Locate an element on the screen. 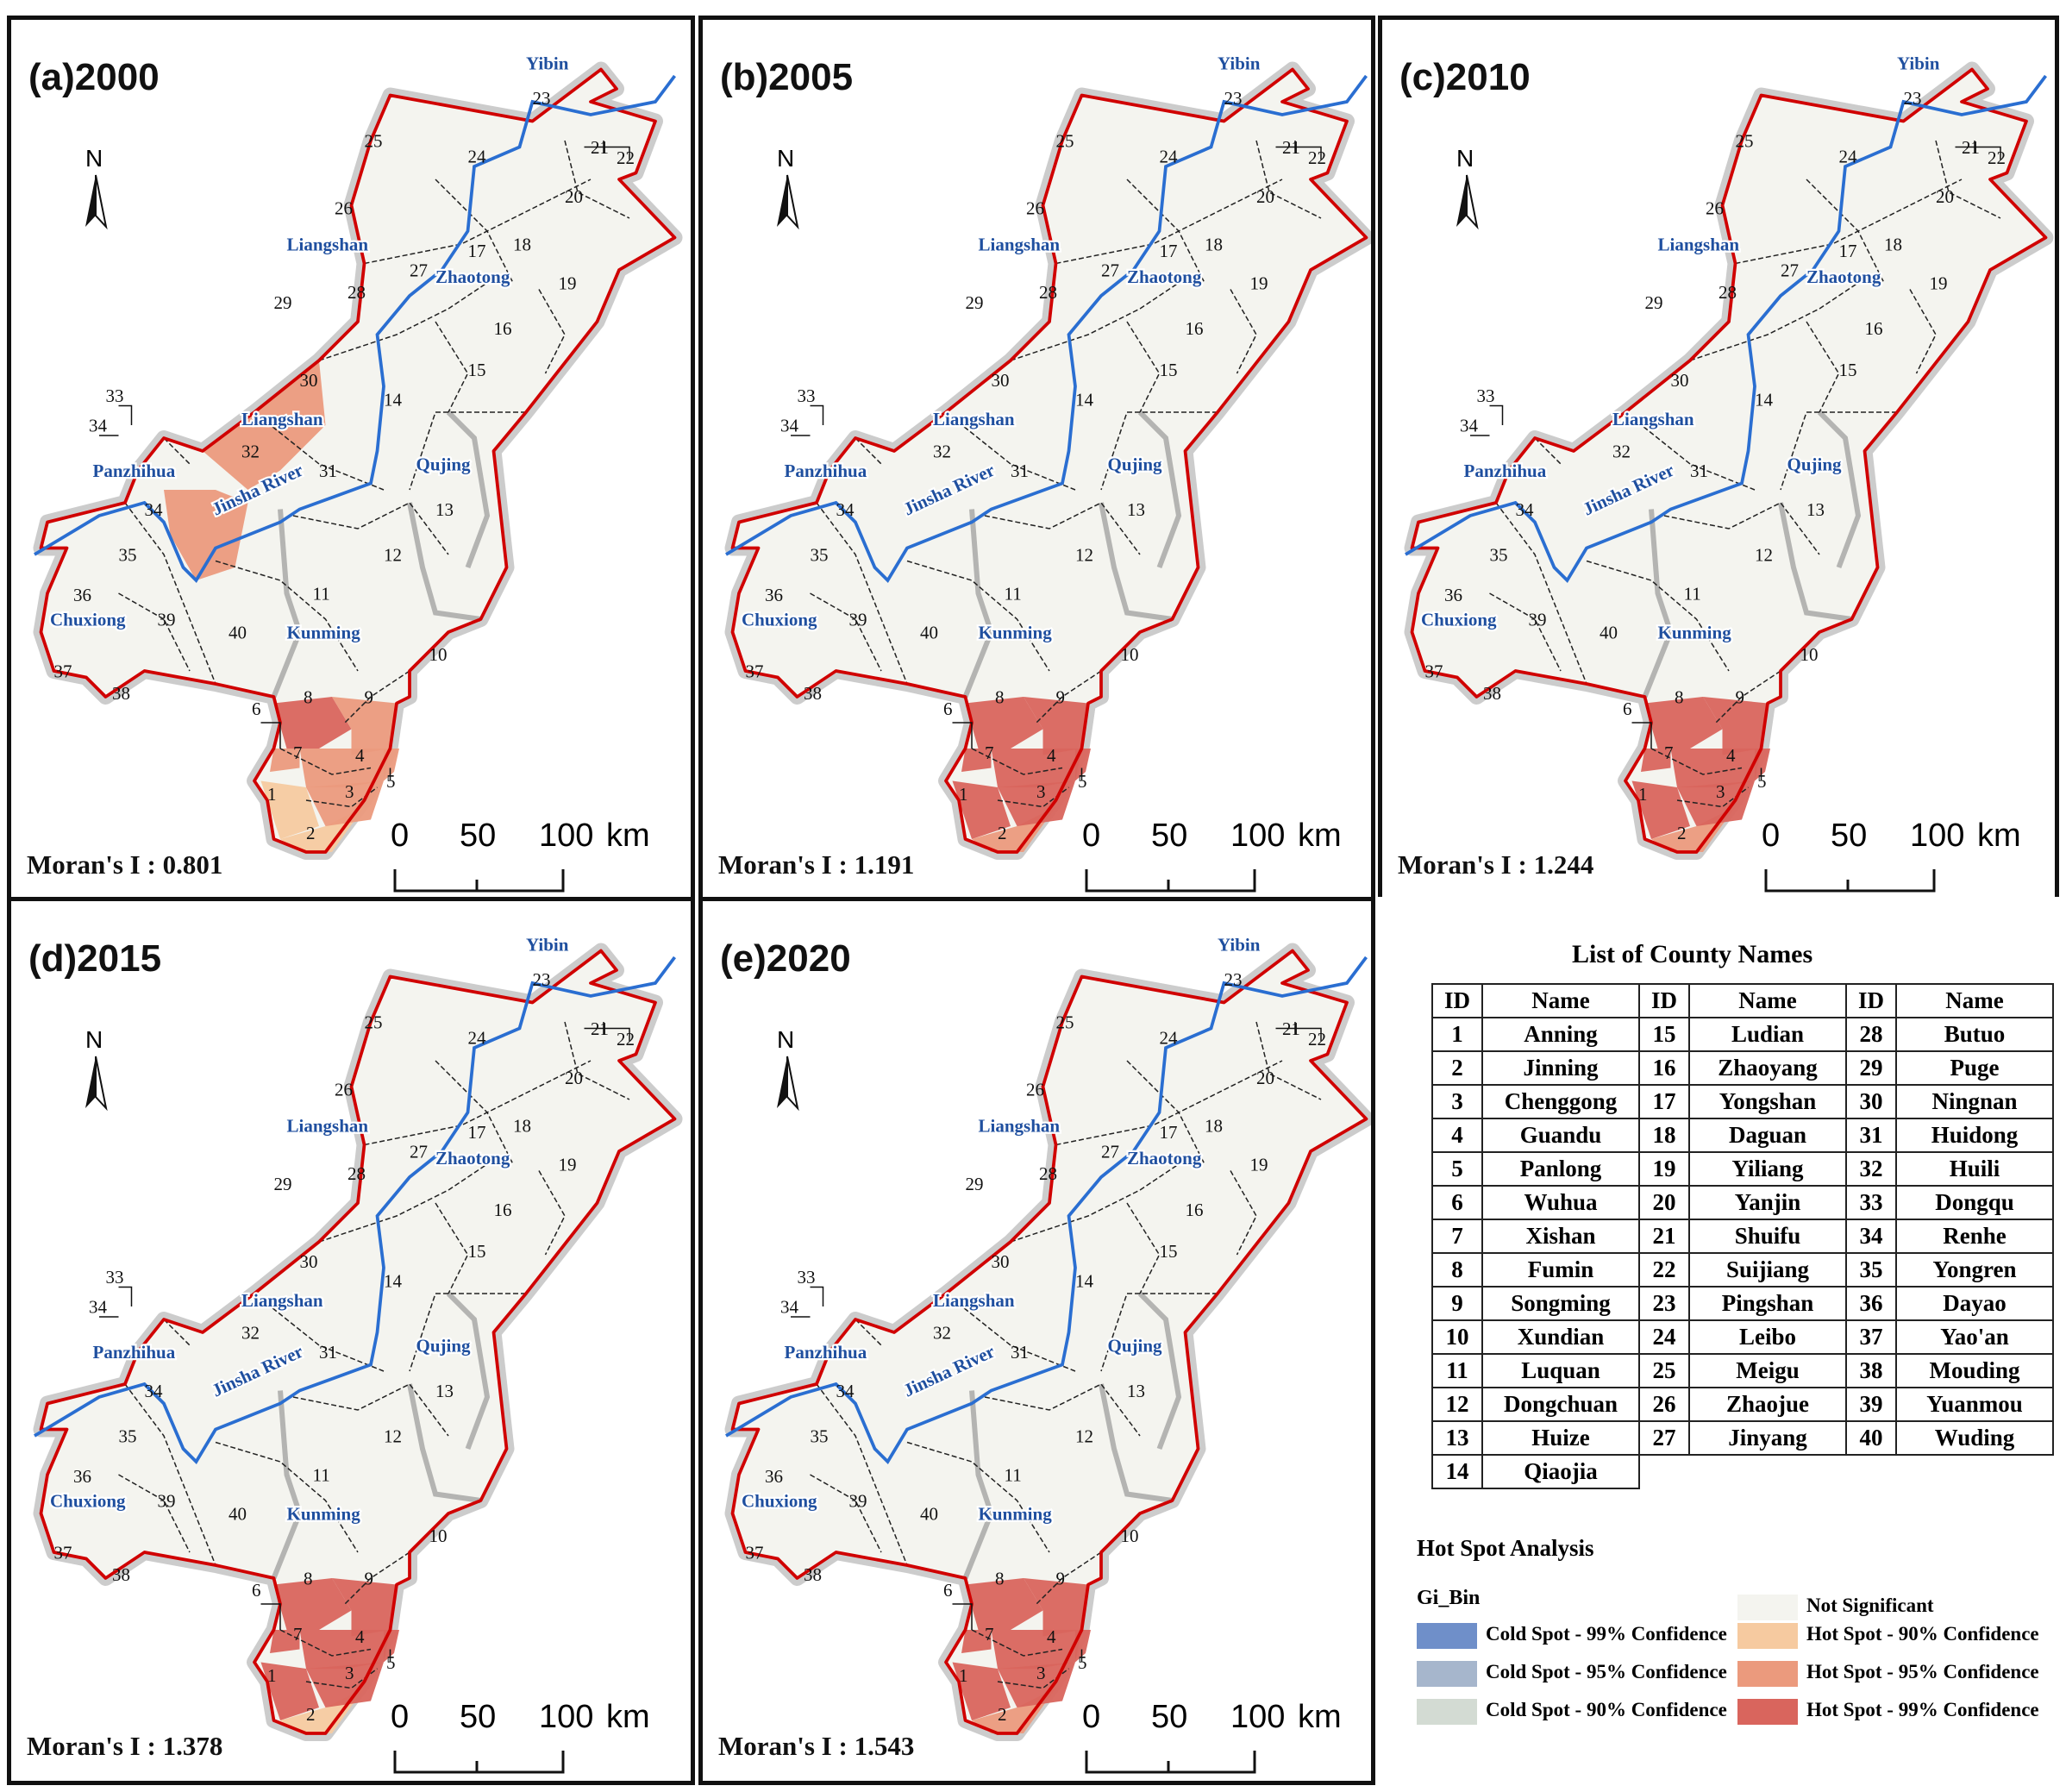 Image resolution: width=2066 pixels, height=1792 pixels. table-cell: Yiliang is located at coordinates (1767, 1169).